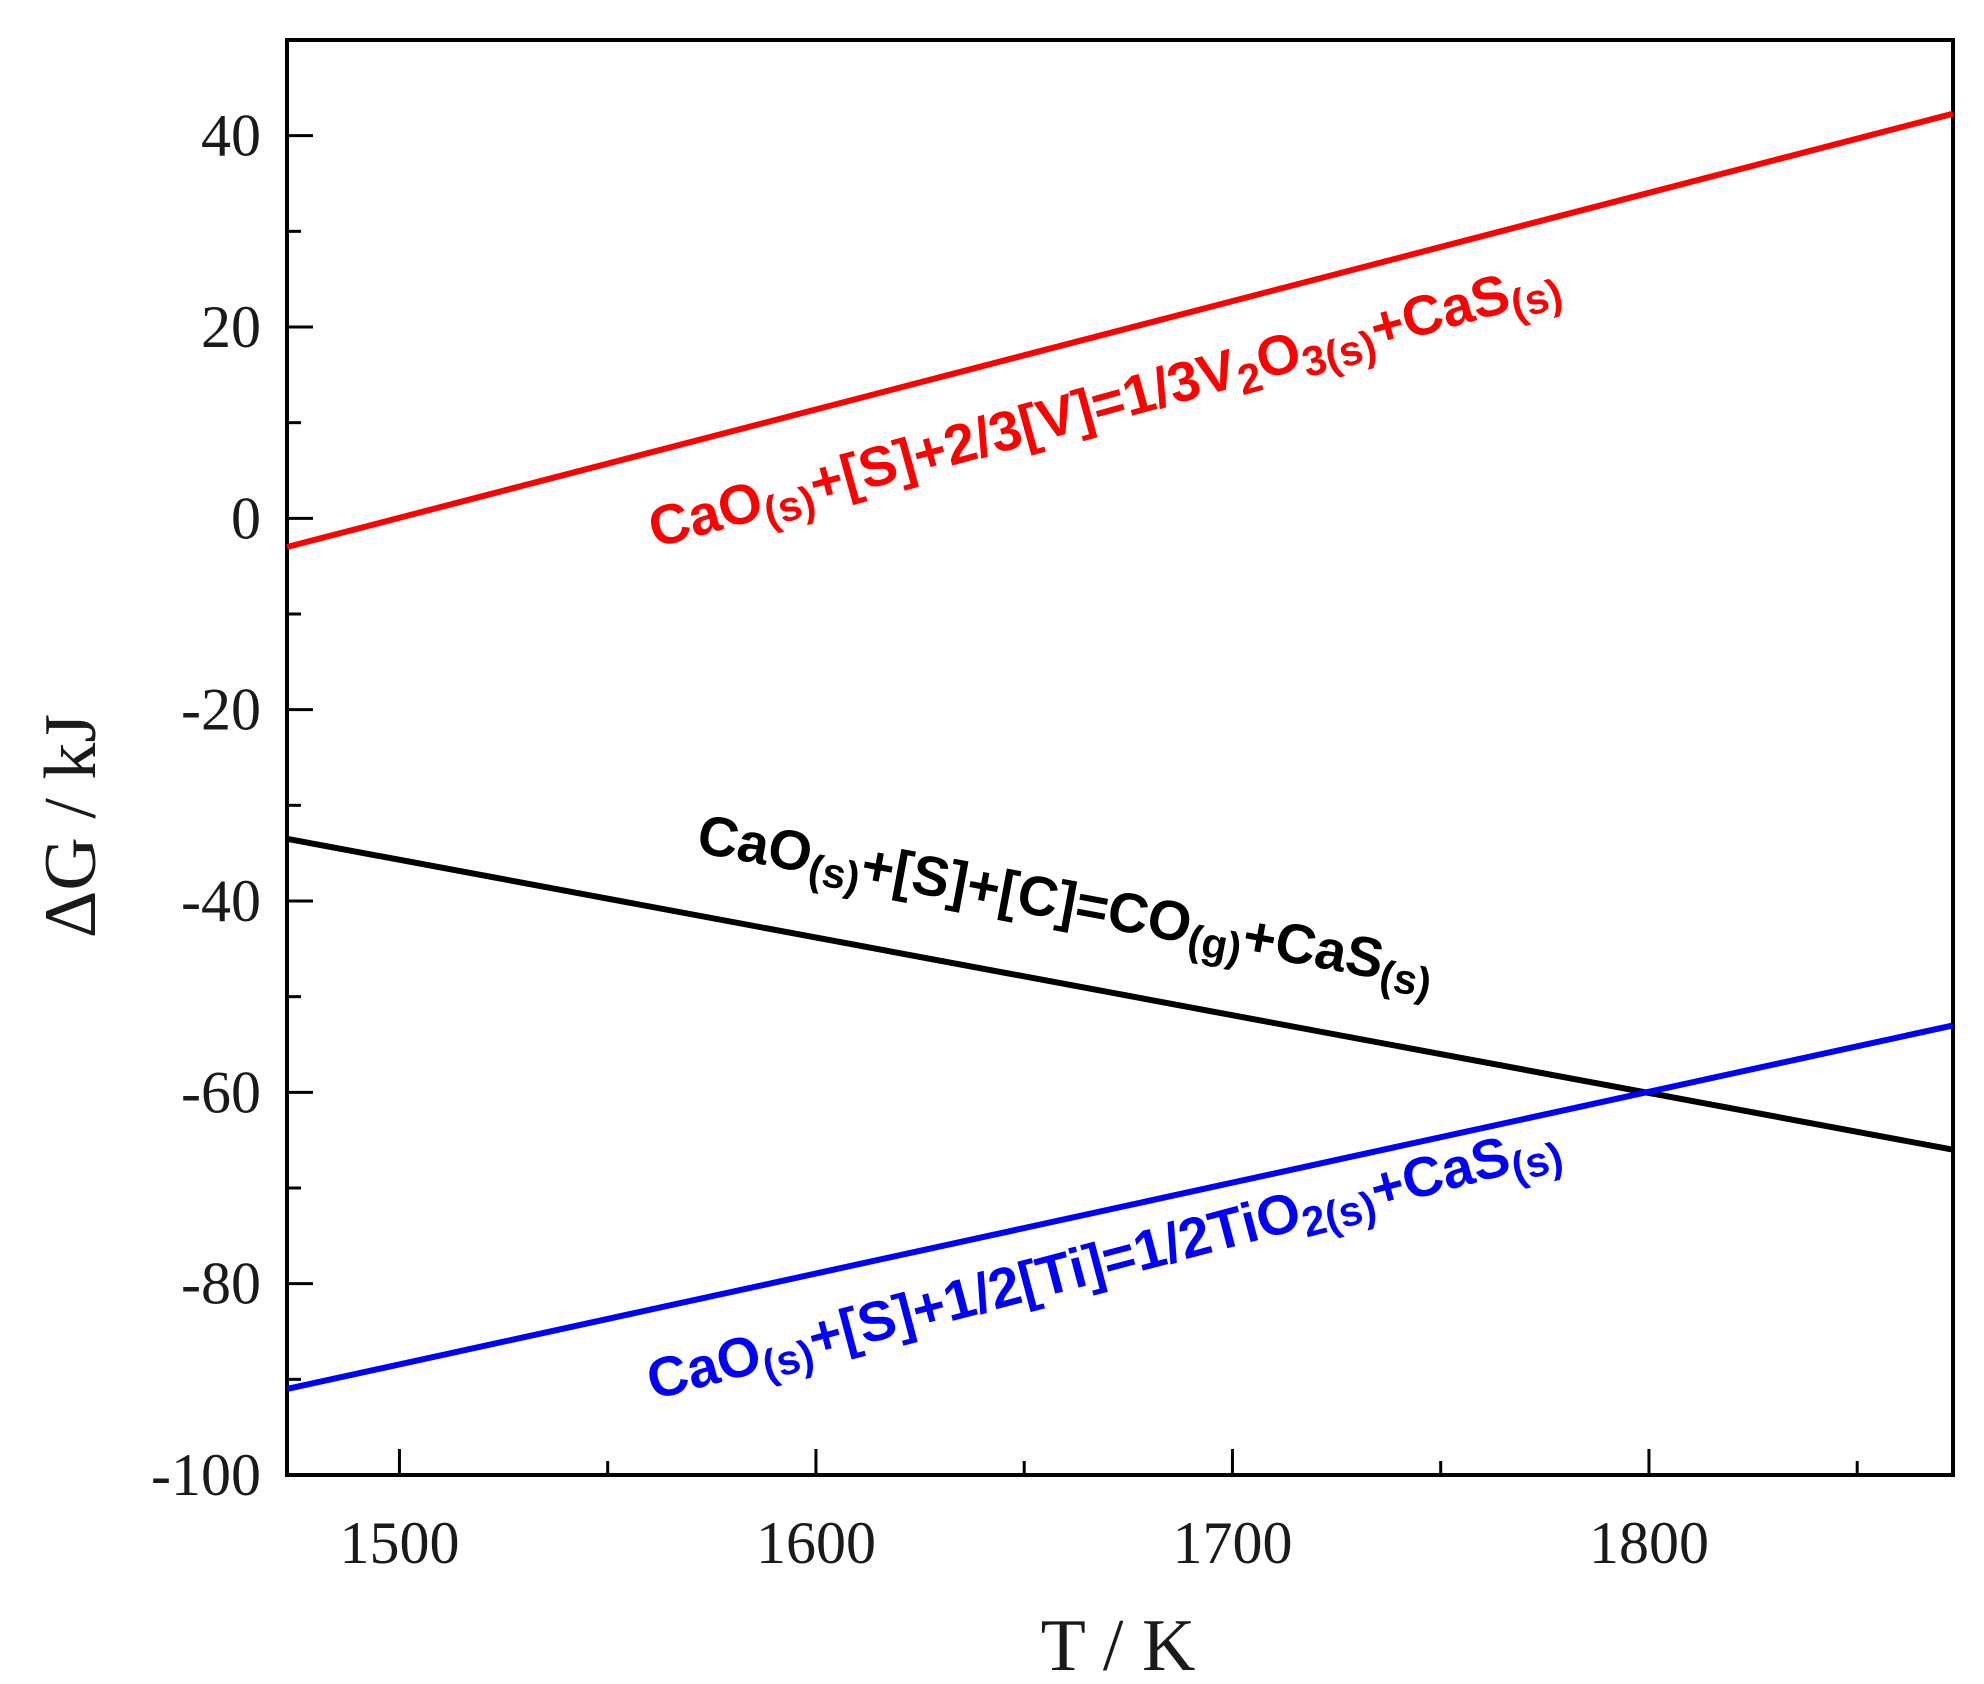 This screenshot has height=1684, width=1984. What do you see at coordinates (221, 1092) in the screenshot?
I see `y-tick-label: -60` at bounding box center [221, 1092].